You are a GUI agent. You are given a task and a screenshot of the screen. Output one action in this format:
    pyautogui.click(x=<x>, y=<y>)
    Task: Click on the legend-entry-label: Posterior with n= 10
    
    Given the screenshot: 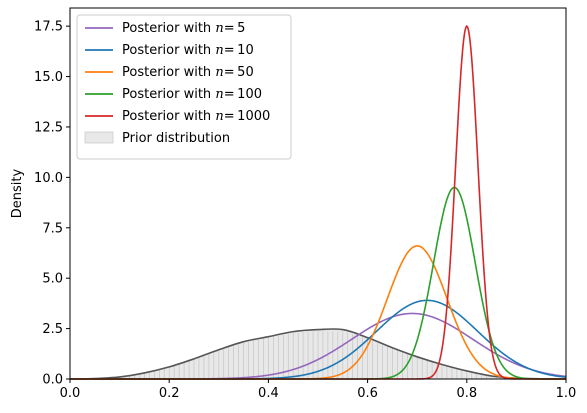 What is the action you would take?
    pyautogui.click(x=188, y=50)
    